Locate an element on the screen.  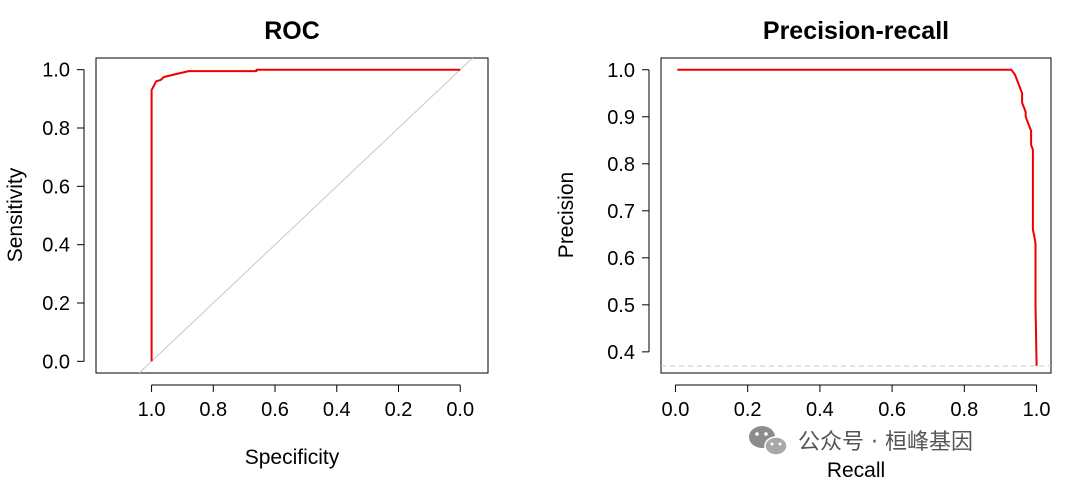
pr-y-tick-label: 0.5 is located at coordinates (621, 306).